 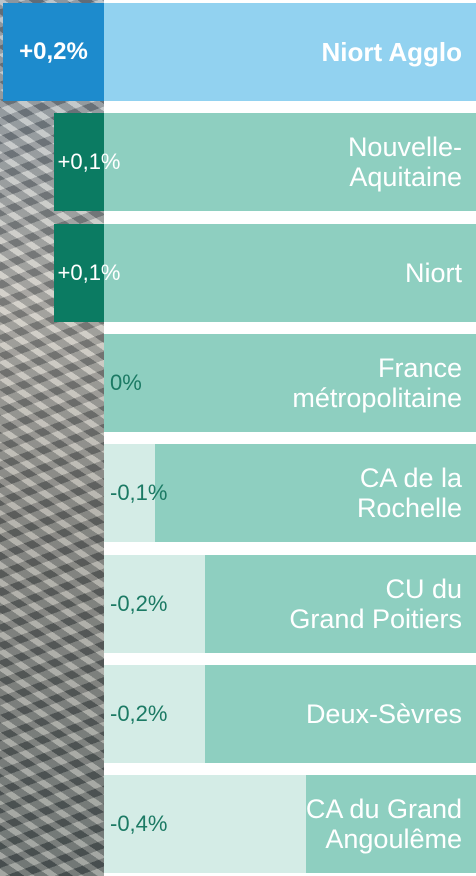 I want to click on category-label: Nouvelle- Aquitaine, so click(x=404, y=162).